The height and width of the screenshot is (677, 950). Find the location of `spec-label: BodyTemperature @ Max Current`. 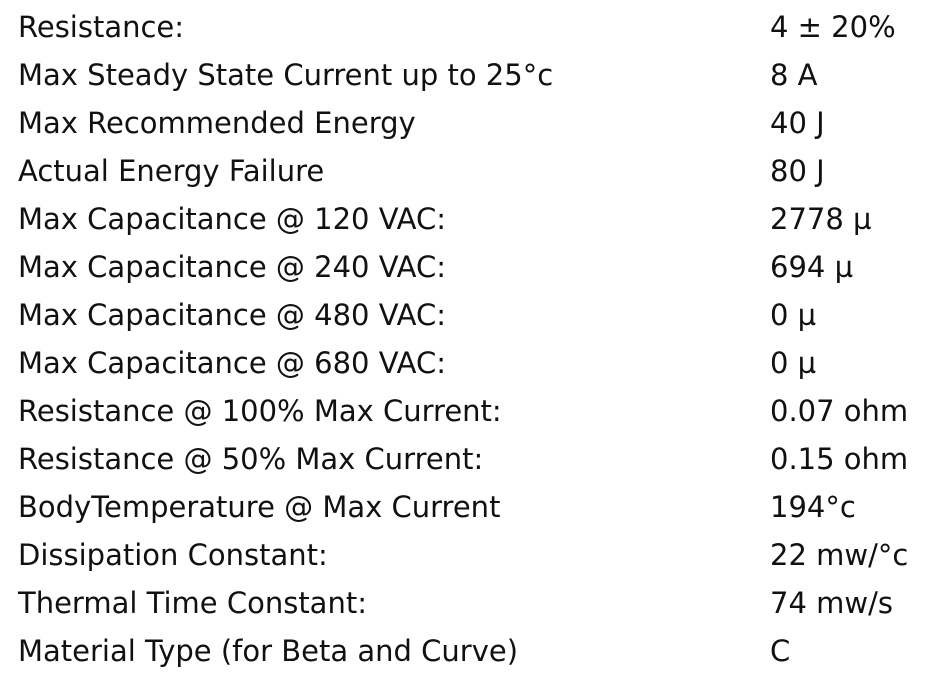

spec-label: BodyTemperature @ Max Current is located at coordinates (259, 507).